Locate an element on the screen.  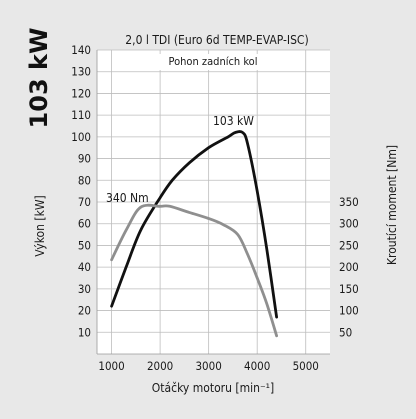
y-left-tick-label: 20 is located at coordinates (84, 311).